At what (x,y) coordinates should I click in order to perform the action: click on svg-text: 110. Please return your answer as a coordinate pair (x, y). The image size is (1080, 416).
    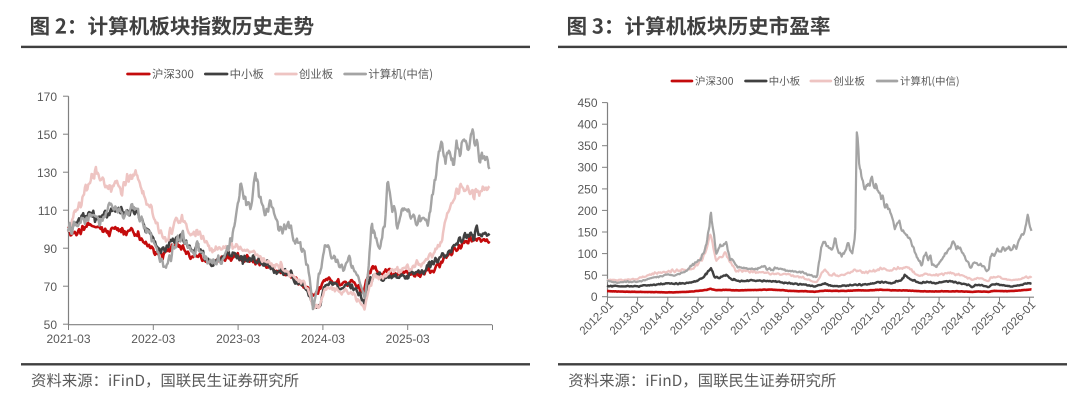
    Looking at the image, I should click on (47, 211).